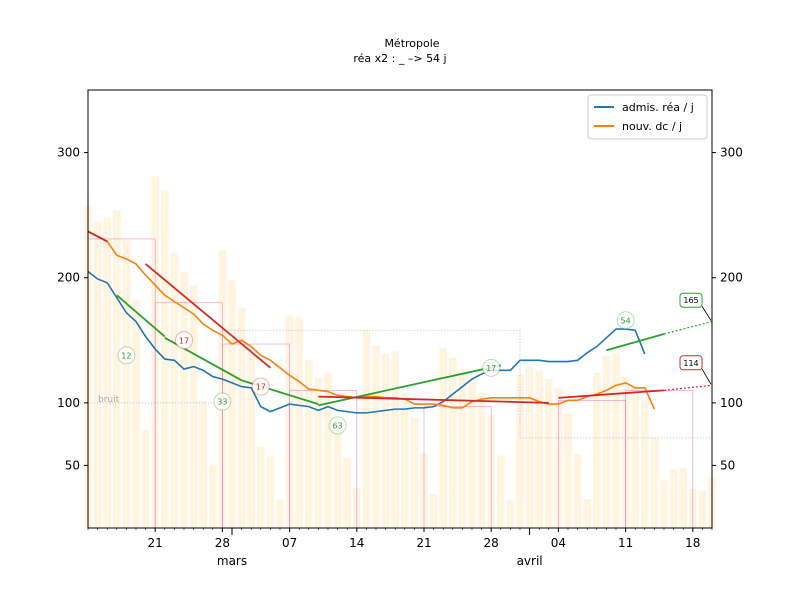 The image size is (800, 600). I want to click on chart-title: Métropole, so click(411, 43).